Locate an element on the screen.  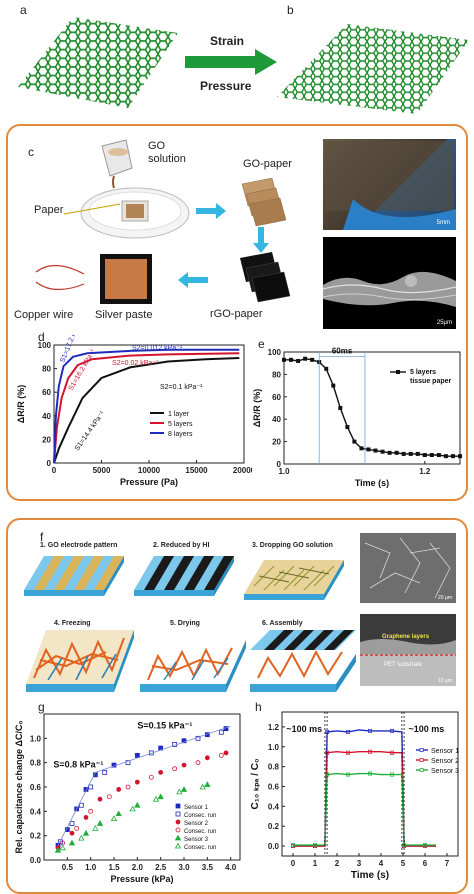
panel-label-c: c is located at coordinates (31, 152).